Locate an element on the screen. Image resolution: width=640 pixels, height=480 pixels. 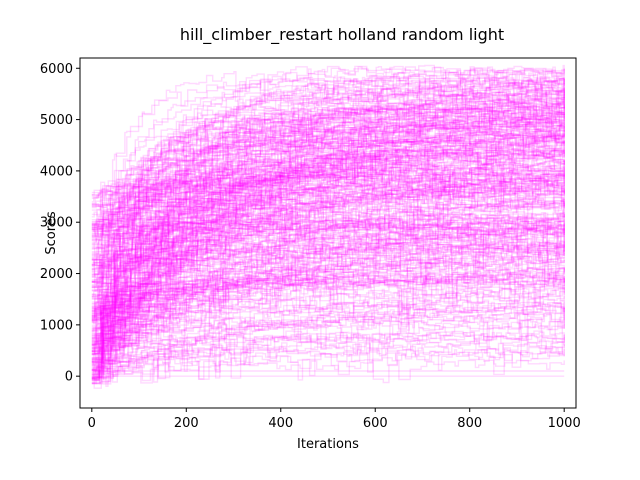
x-axis-label: Iterations is located at coordinates (328, 444).